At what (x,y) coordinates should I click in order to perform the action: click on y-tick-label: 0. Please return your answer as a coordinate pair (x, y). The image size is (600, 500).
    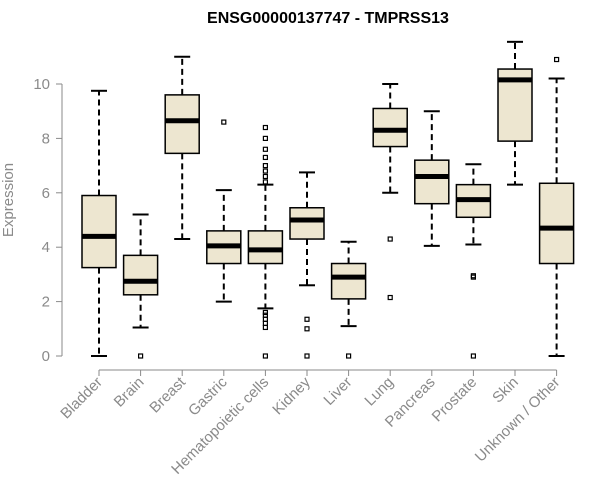
    Looking at the image, I should click on (46, 356).